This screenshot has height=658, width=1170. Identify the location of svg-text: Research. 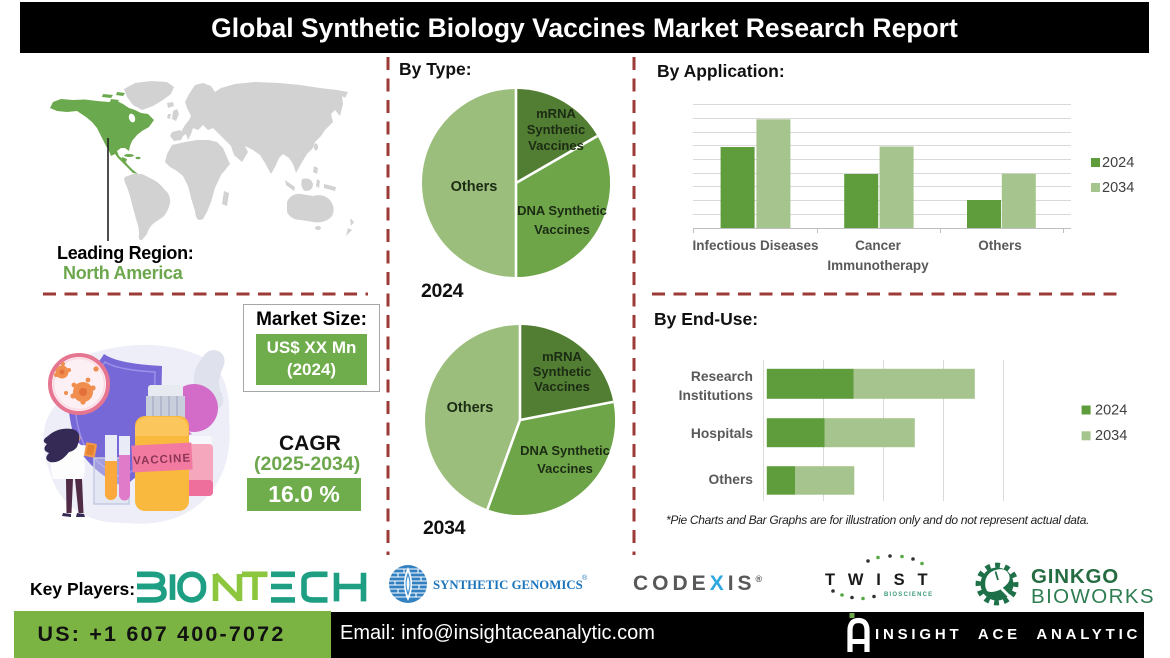
(722, 376).